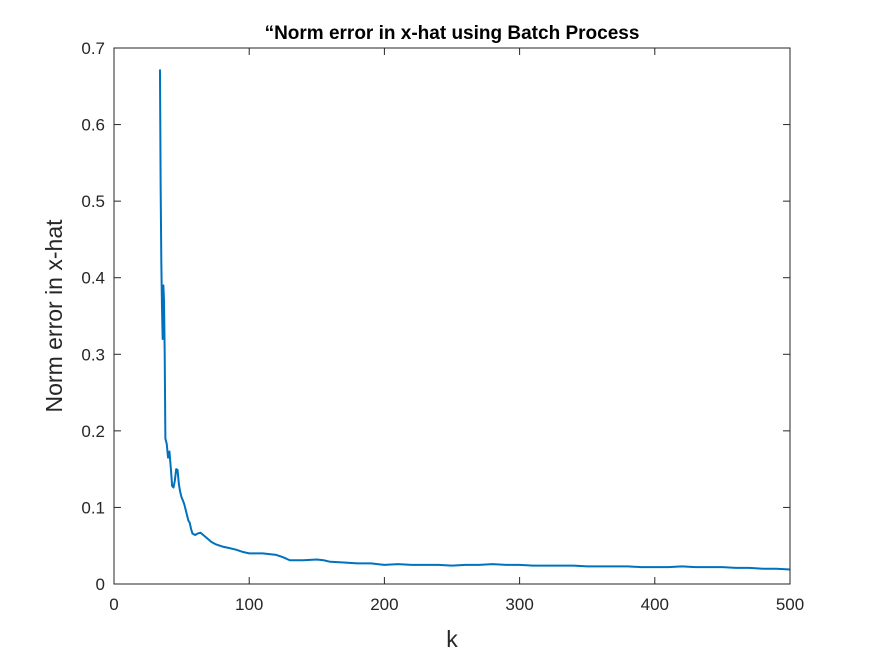 Image resolution: width=875 pixels, height=656 pixels. I want to click on y-tick-label: 0.4, so click(93, 278).